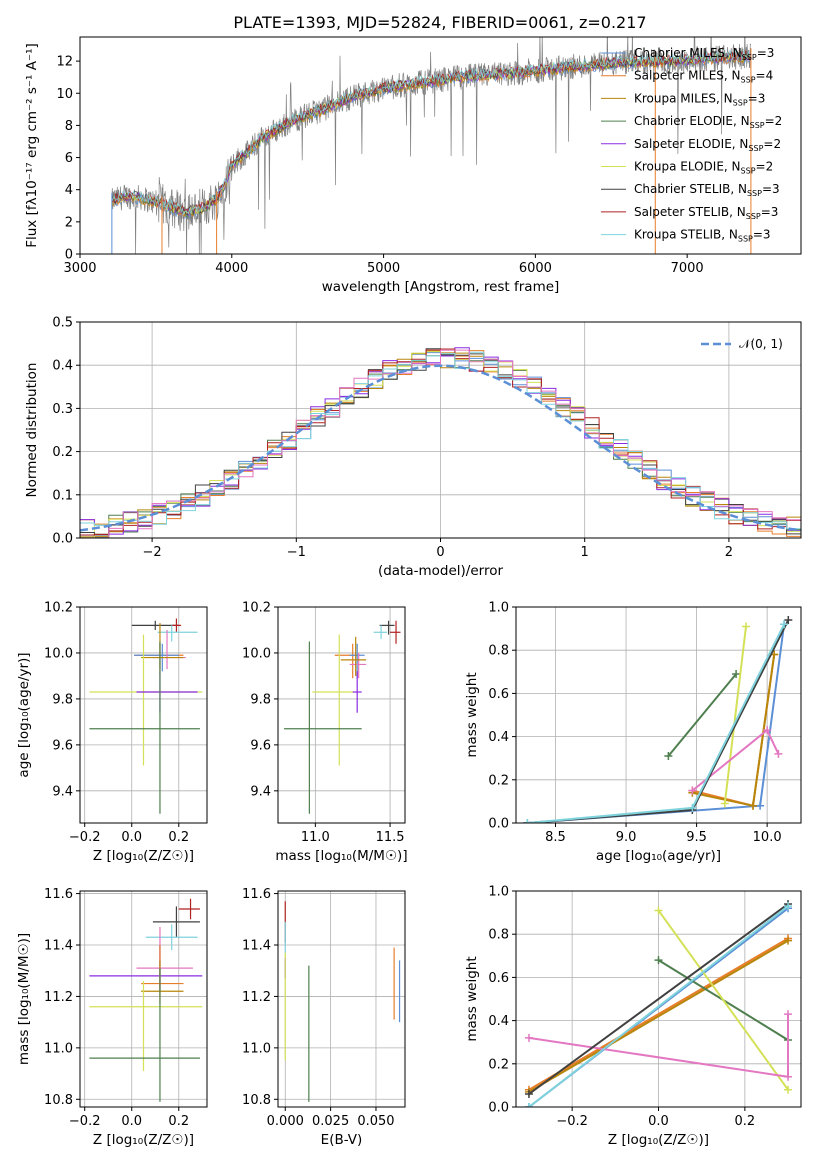  I want to click on y-tick-label: 0.1, so click(62, 495).